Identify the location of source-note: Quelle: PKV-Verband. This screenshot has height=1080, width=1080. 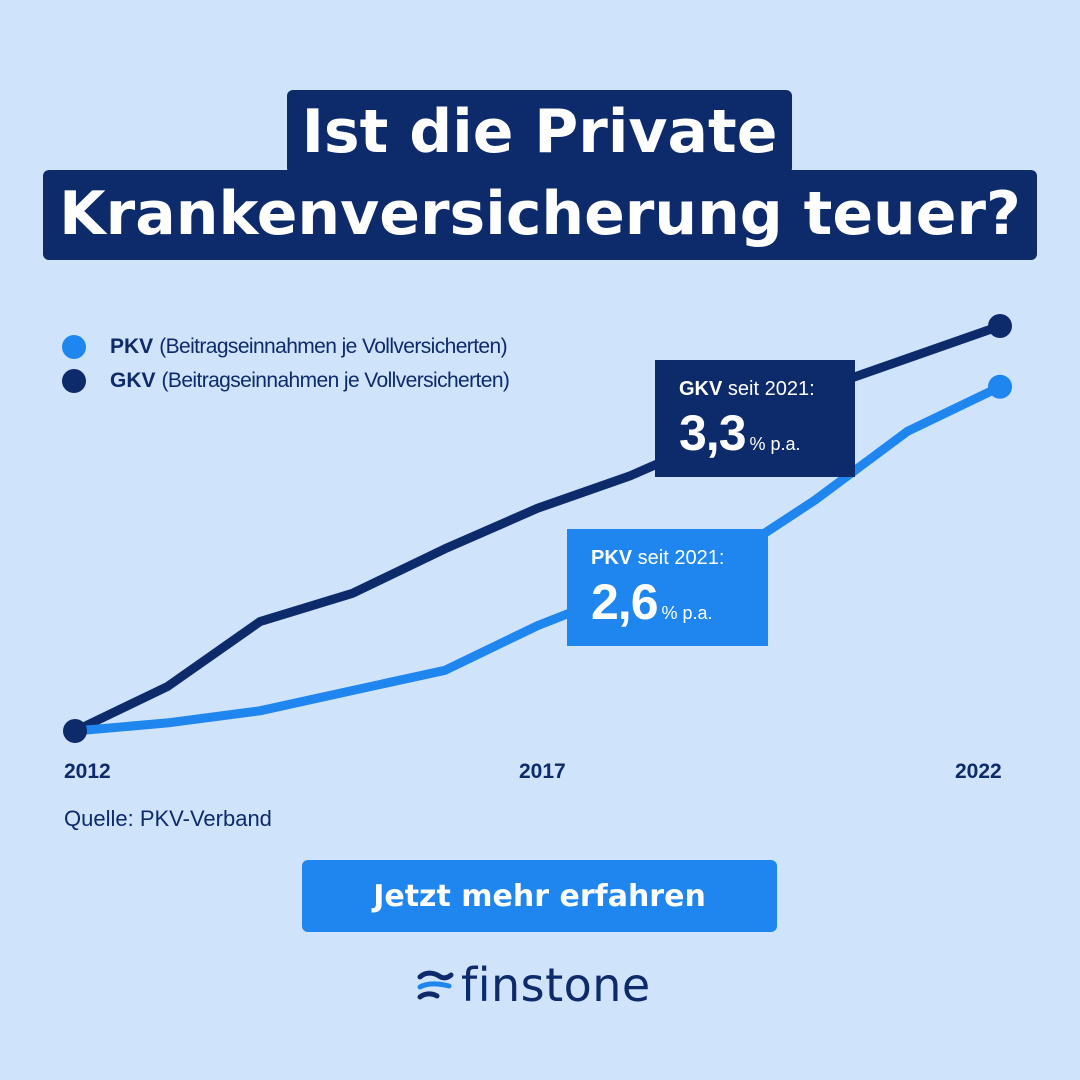
(168, 818).